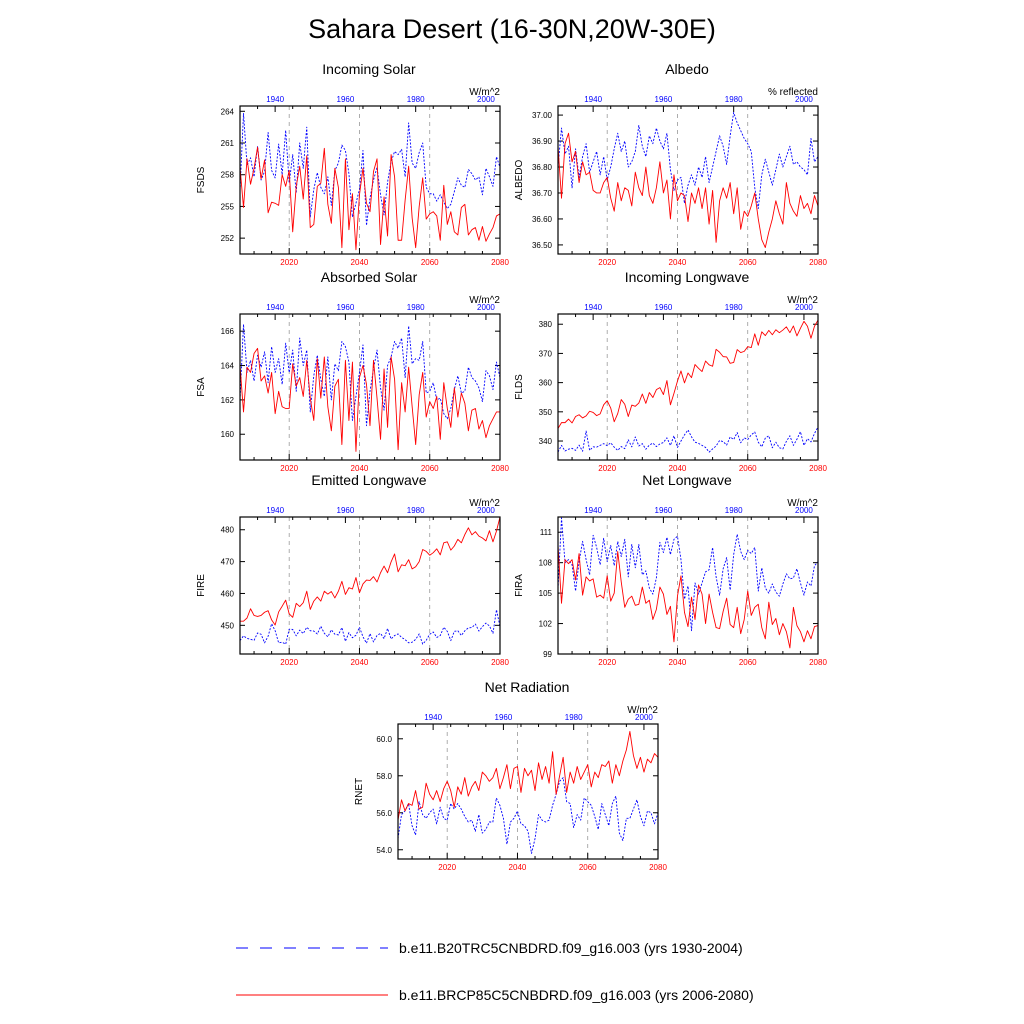  I want to click on y-tick-label: 252, so click(228, 238).